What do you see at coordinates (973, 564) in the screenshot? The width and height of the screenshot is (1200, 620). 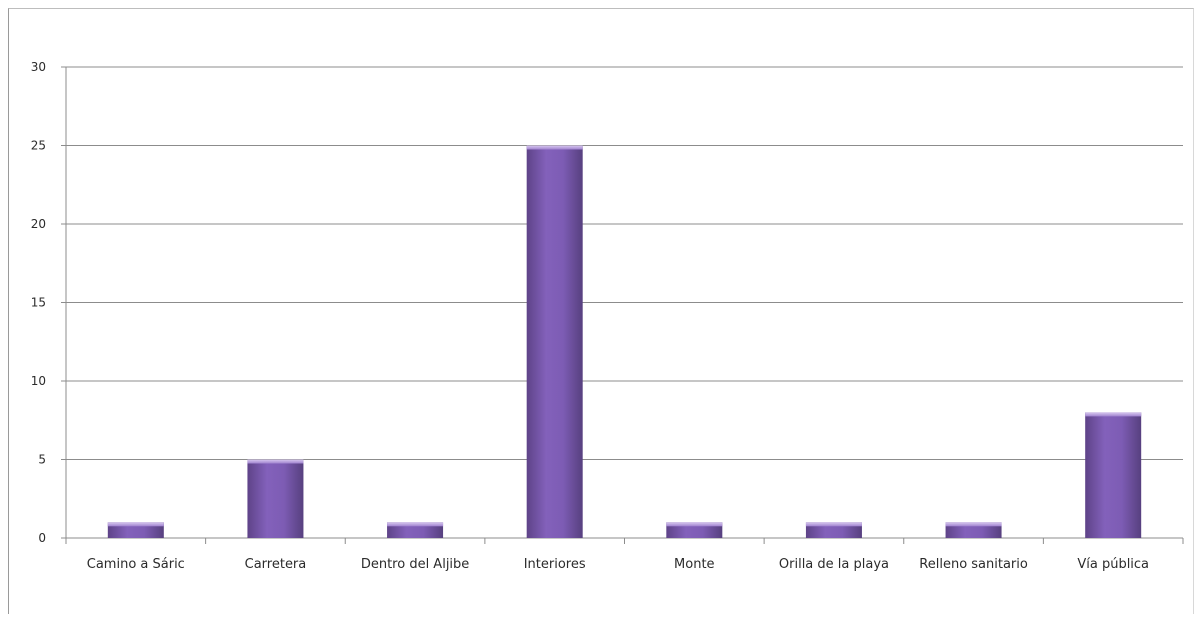 I see `x-tick-label: Relleno sanitario` at bounding box center [973, 564].